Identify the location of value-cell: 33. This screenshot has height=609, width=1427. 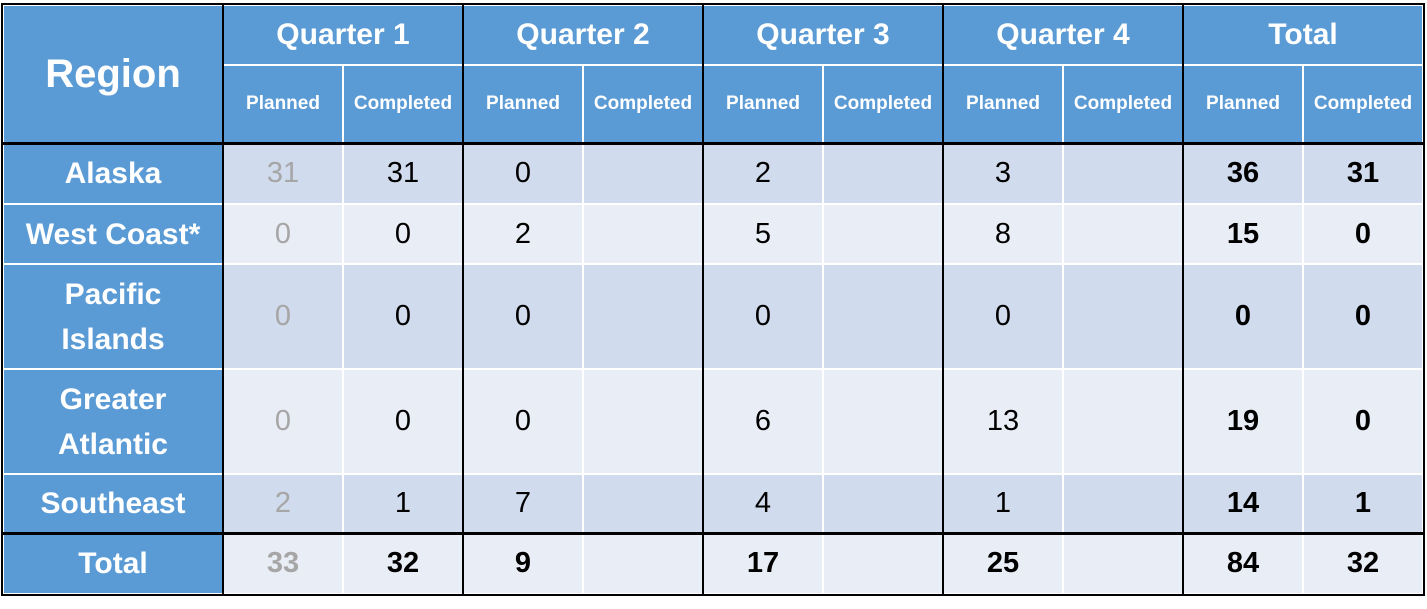
(283, 563).